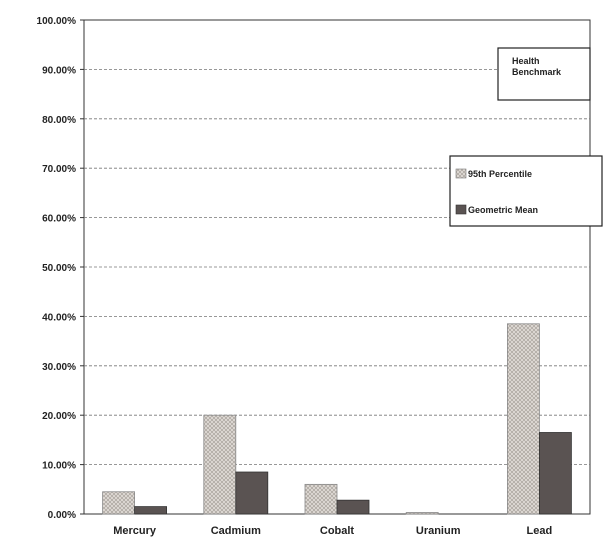 This screenshot has width=604, height=537. What do you see at coordinates (438, 531) in the screenshot?
I see `x-tick-label: Uranium` at bounding box center [438, 531].